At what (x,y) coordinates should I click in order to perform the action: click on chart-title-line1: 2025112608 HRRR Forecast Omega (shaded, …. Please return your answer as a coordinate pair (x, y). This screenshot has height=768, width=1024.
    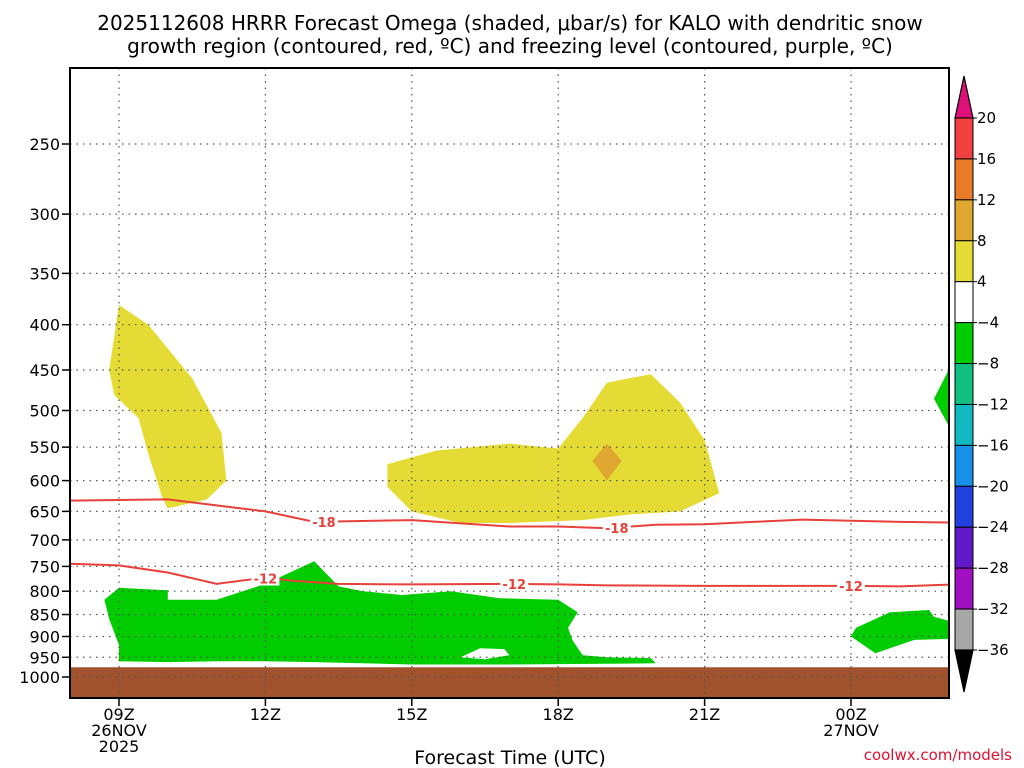
    Looking at the image, I should click on (510, 23).